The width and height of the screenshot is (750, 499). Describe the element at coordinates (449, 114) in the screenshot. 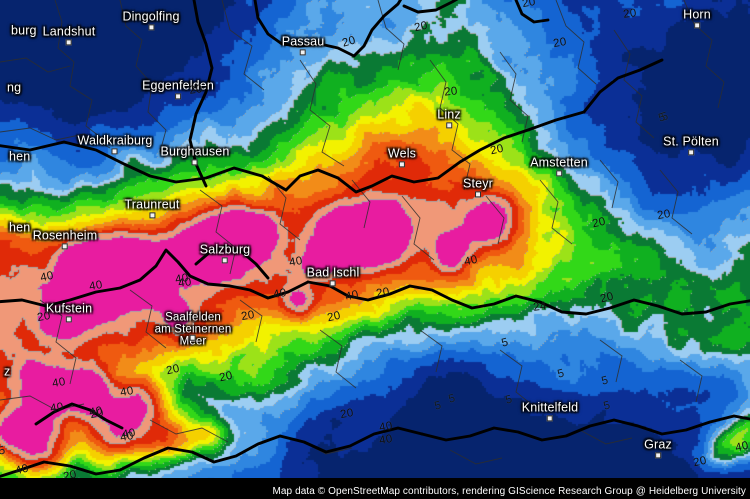

I see `city-label-text: Linz` at that location.